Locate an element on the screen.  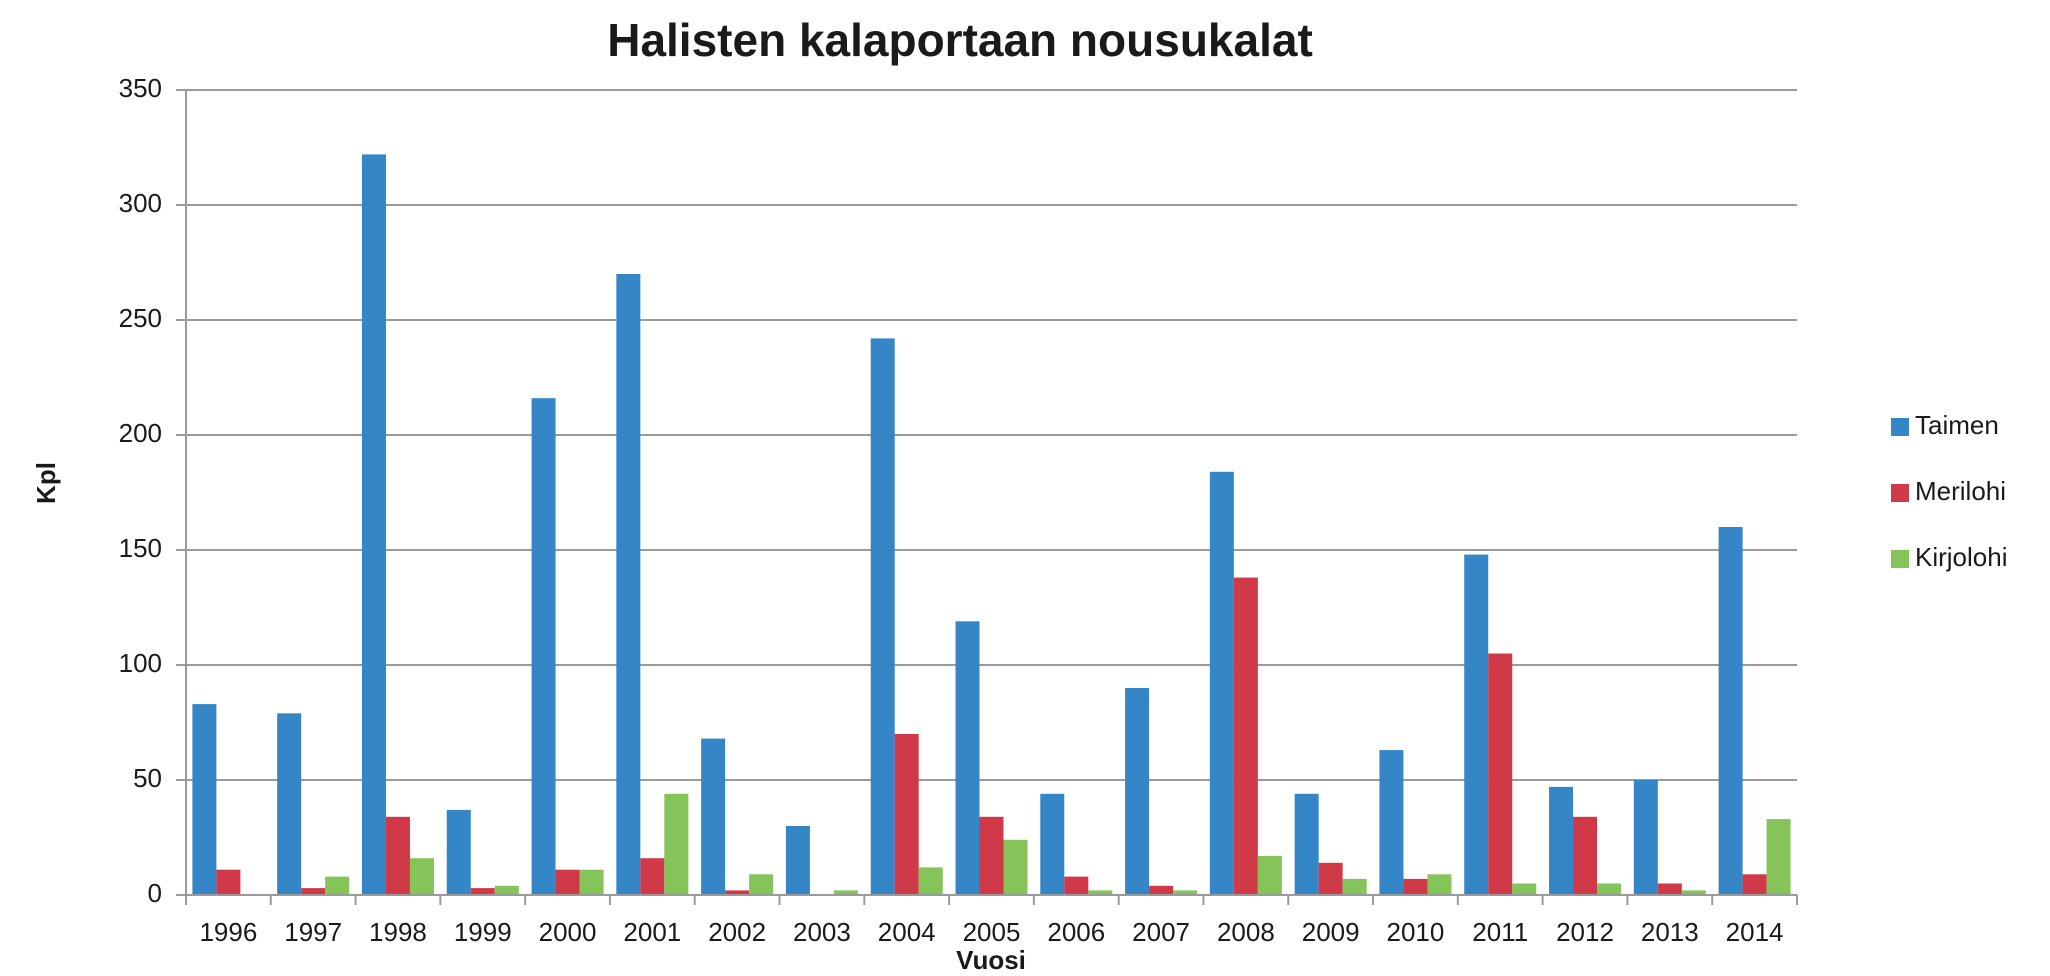
x-tick-label: 2012 is located at coordinates (1585, 932).